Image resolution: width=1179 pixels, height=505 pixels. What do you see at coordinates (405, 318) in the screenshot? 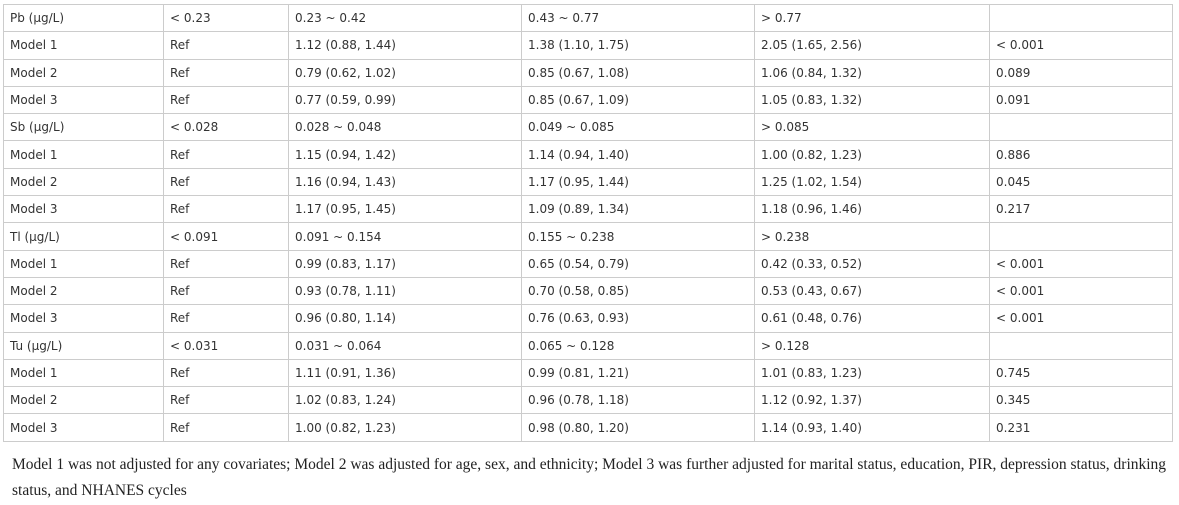
I see `table-cell: 0.96 (0.80, 1.14)` at bounding box center [405, 318].